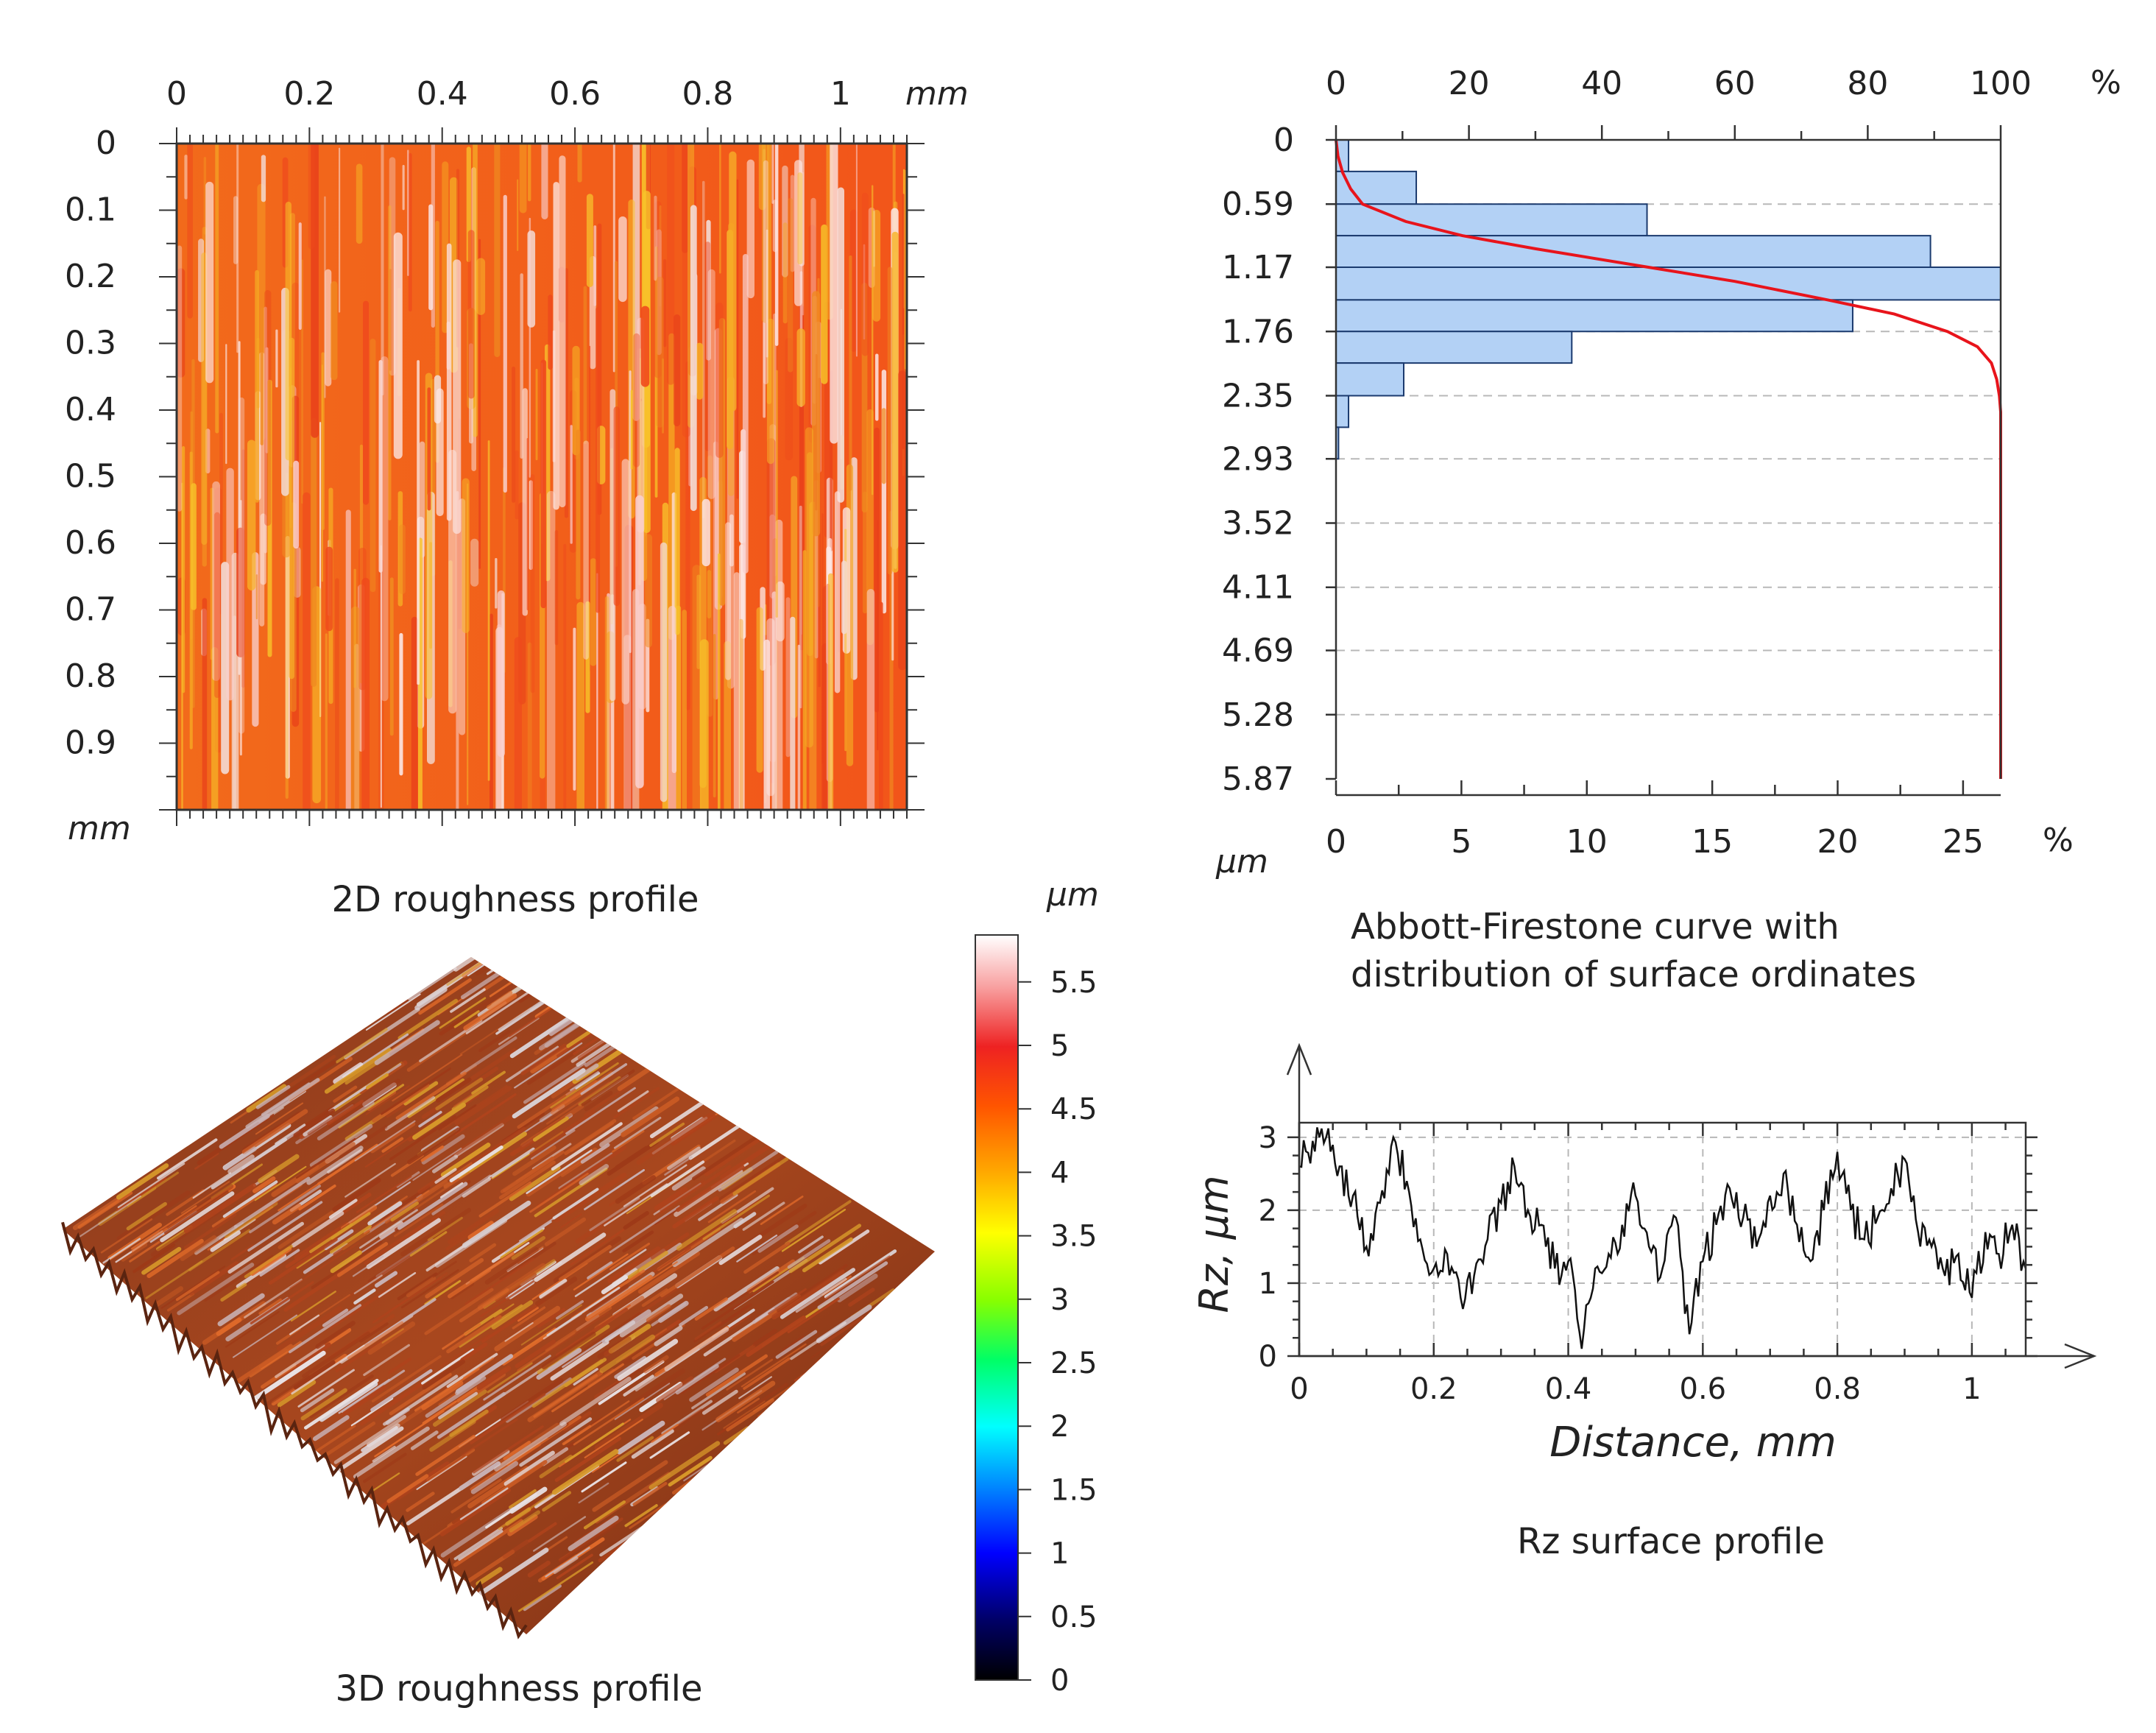  Describe the element at coordinates (1074, 983) in the screenshot. I see `colorbar-tick-label: 5.5` at that location.